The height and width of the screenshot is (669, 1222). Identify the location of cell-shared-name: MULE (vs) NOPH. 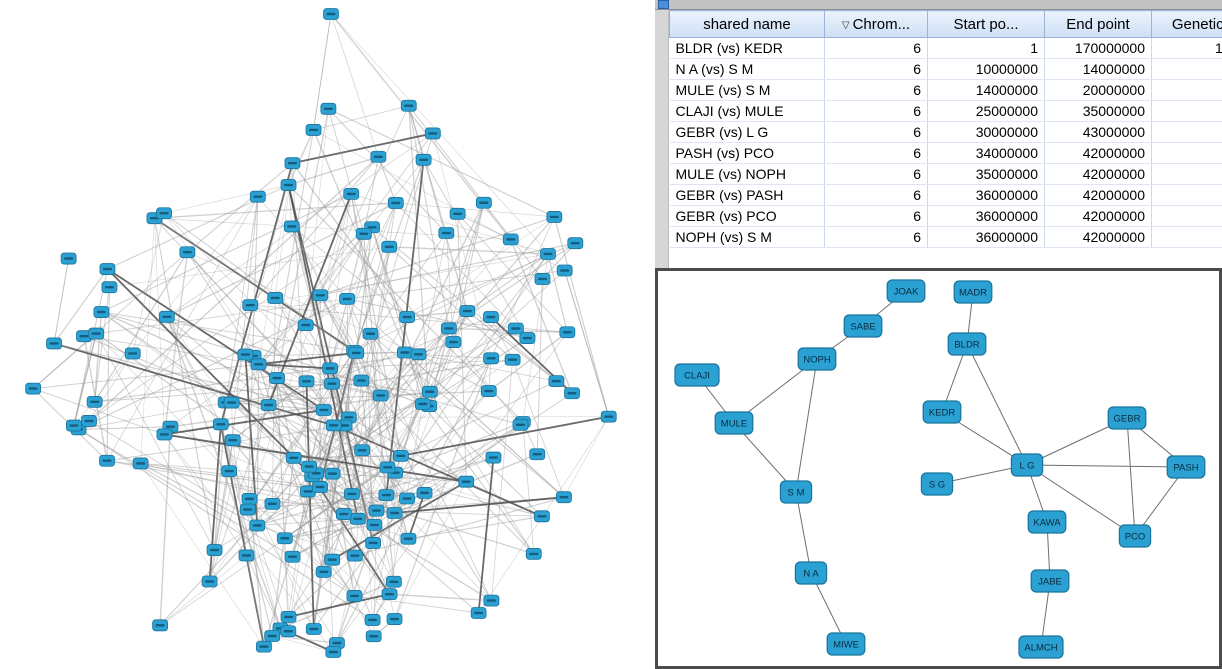
(747, 174).